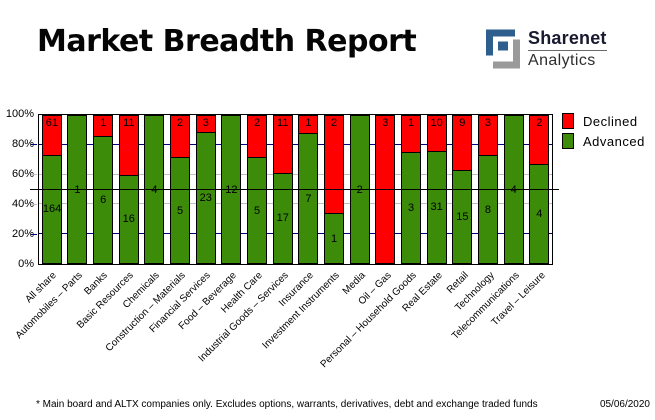 Image resolution: width=655 pixels, height=420 pixels. I want to click on bar-slot-8: 12, so click(232, 189).